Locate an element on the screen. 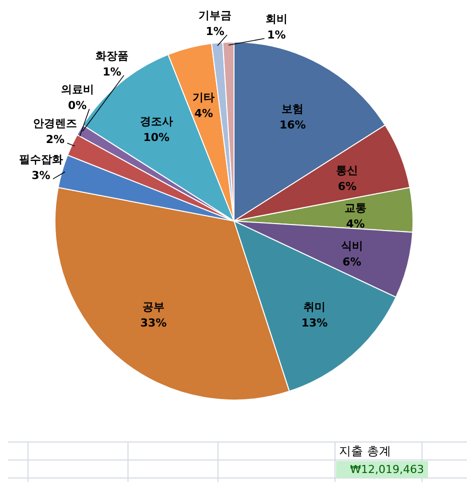  data-label: 3% is located at coordinates (41, 175).